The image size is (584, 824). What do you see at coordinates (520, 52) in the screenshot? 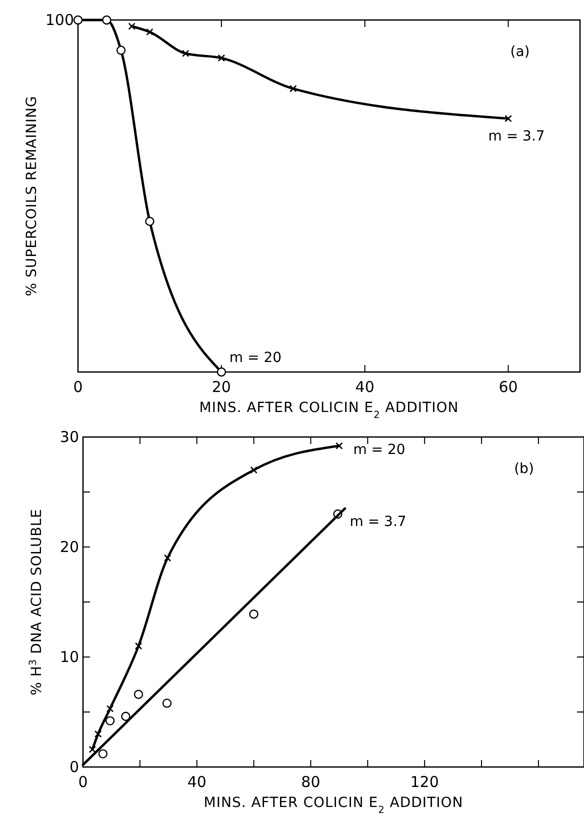
I see `annotation: (a)` at bounding box center [520, 52].